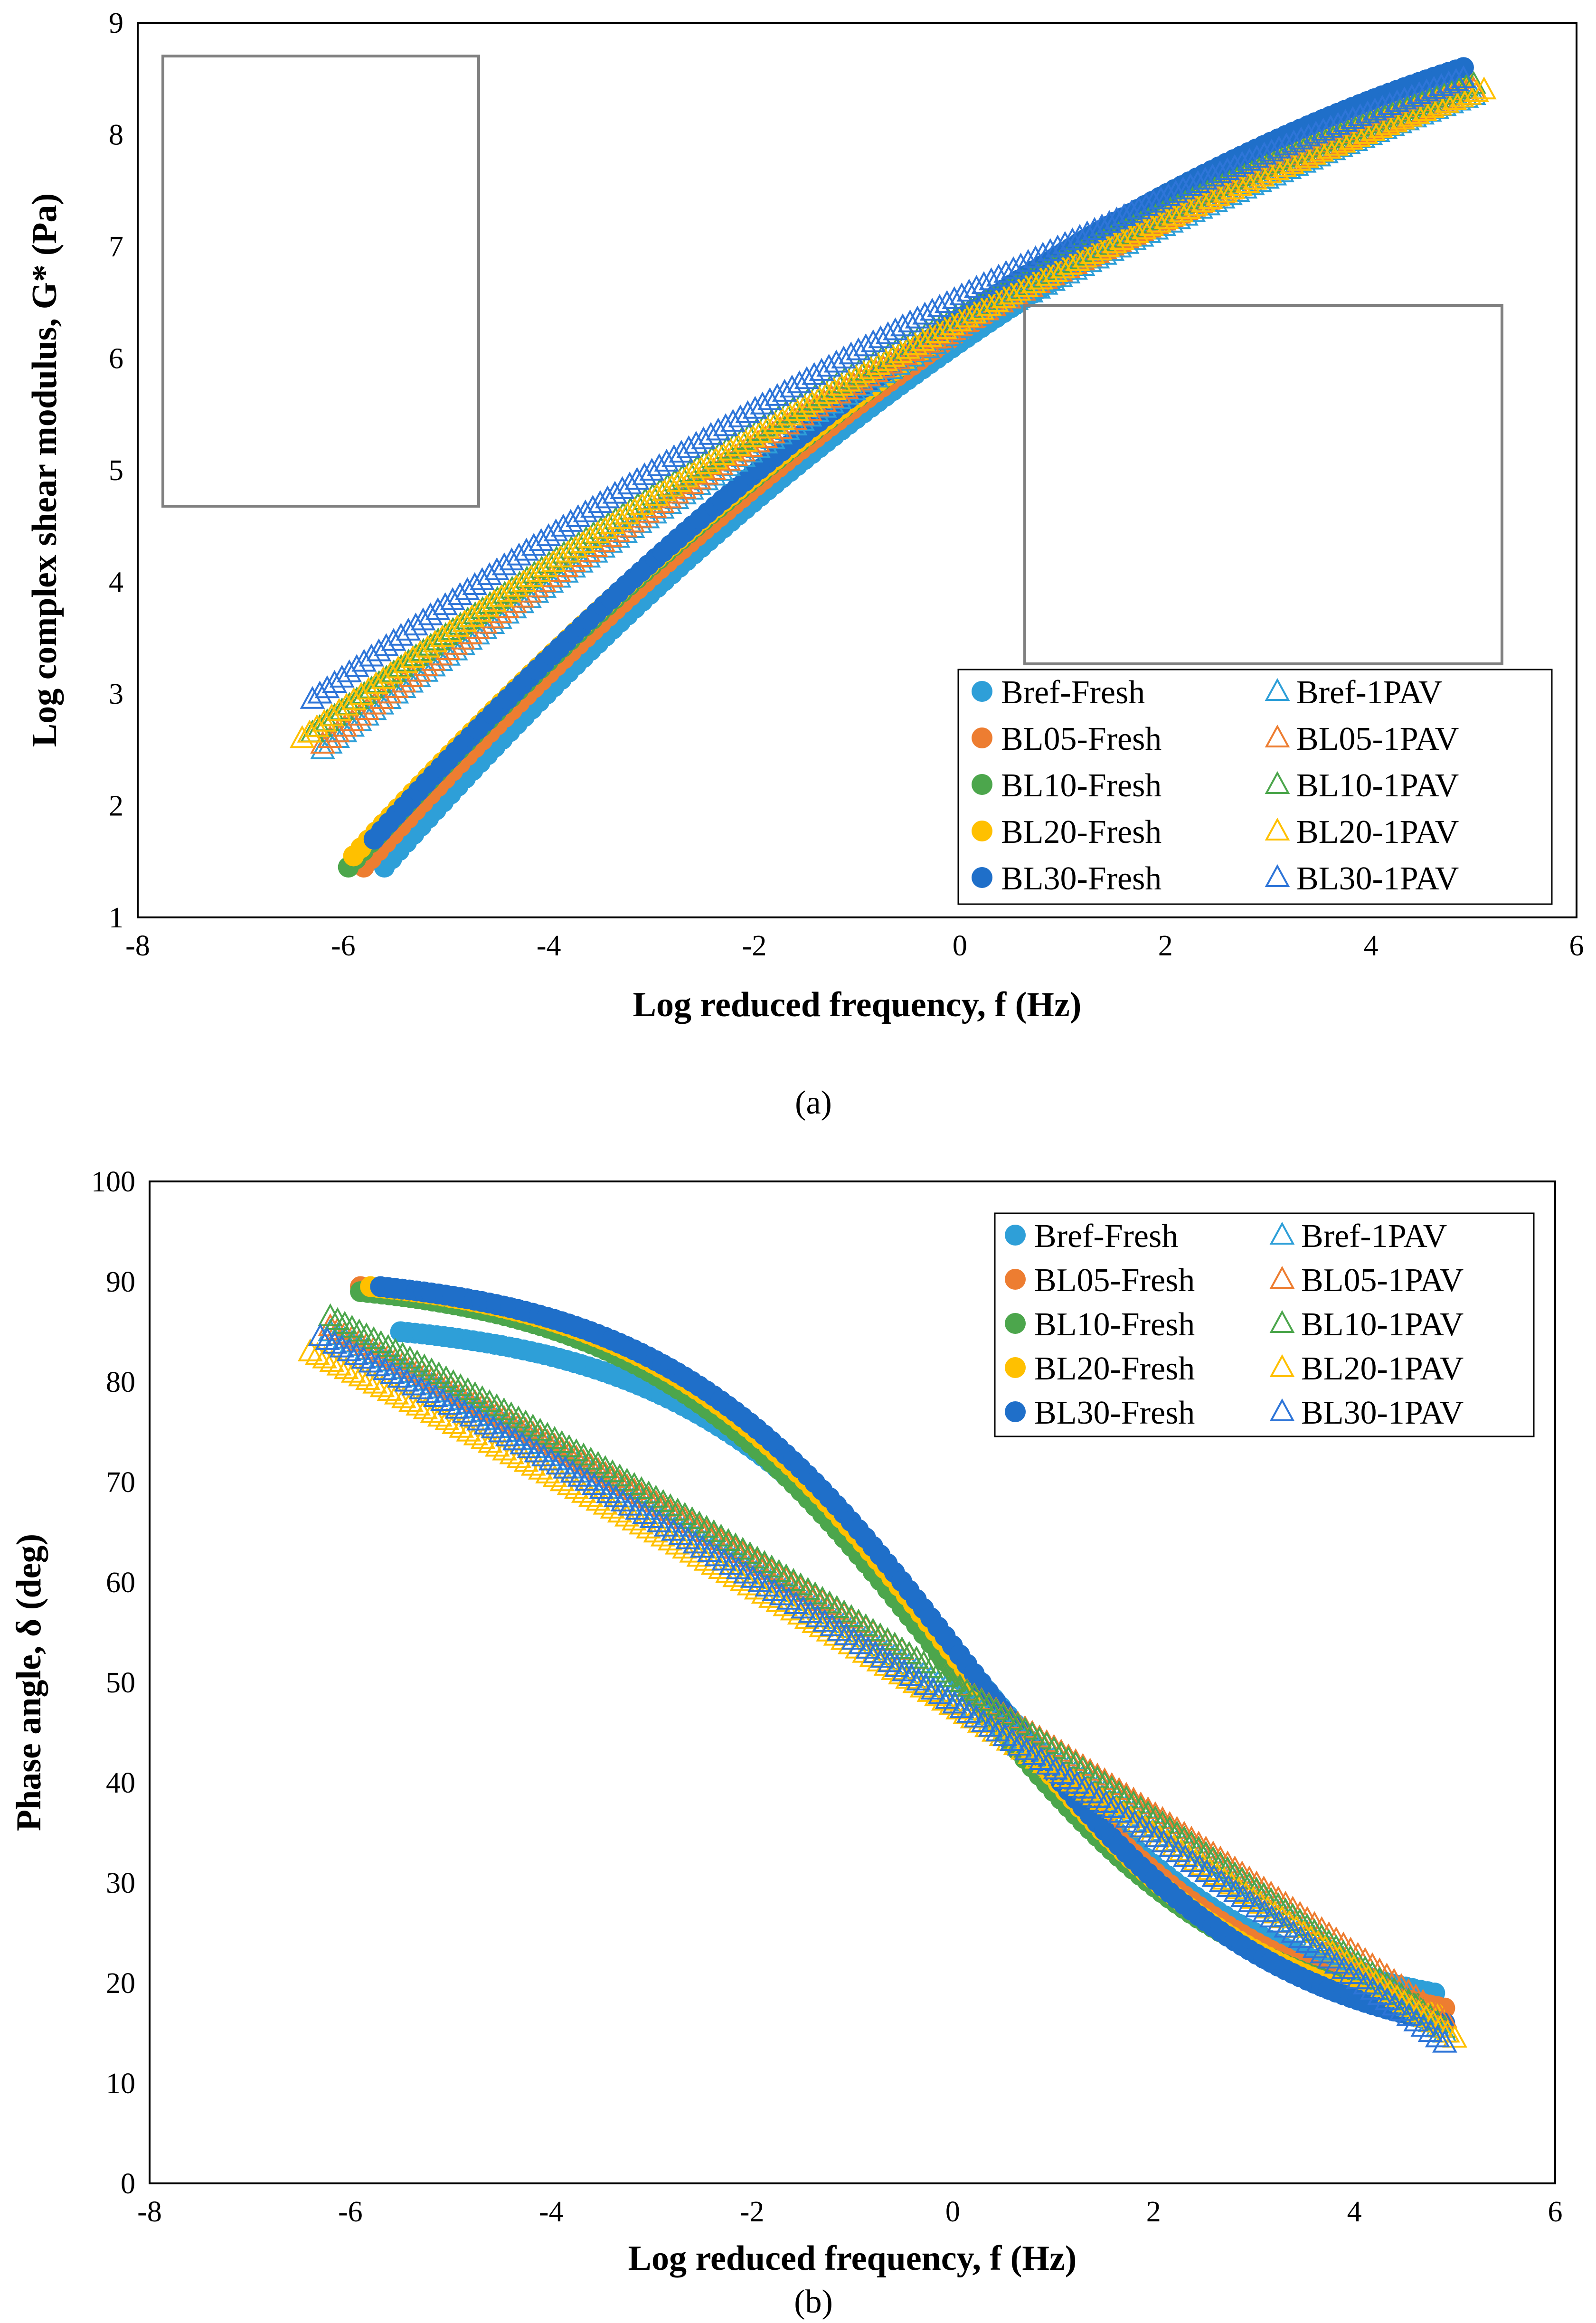 The height and width of the screenshot is (2323, 1596). Describe the element at coordinates (1015, 1324) in the screenshot. I see `legend-marker-bl10-fresh` at that location.